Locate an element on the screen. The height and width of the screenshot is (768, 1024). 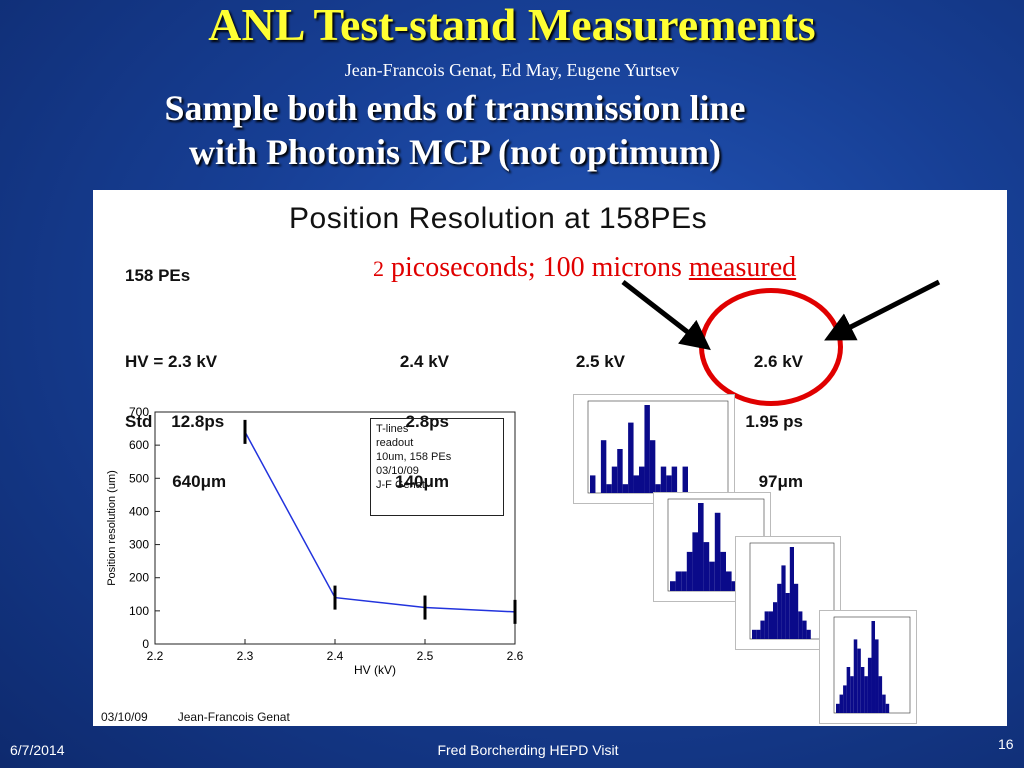
arrow-right is located at coordinates (882, 310).